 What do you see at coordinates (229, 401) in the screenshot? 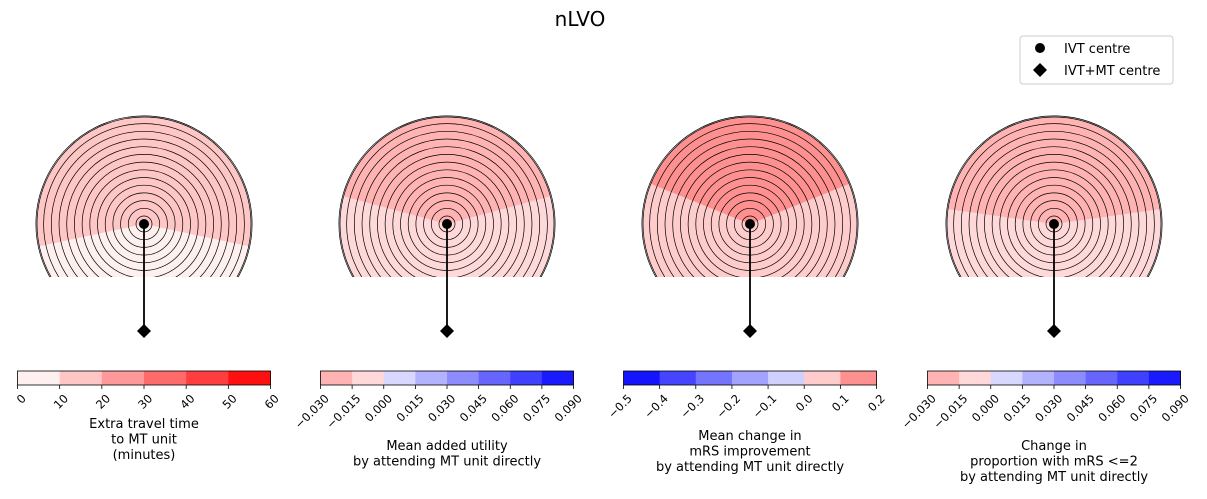
I see `colorbar-tick-label: 50` at bounding box center [229, 401].